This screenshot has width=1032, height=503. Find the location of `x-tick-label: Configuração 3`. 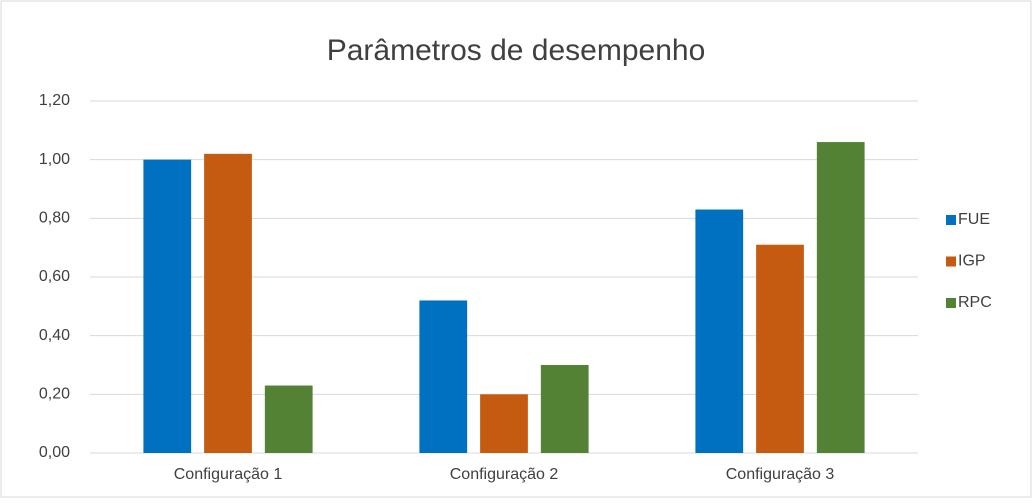

x-tick-label: Configuração 3 is located at coordinates (780, 474).